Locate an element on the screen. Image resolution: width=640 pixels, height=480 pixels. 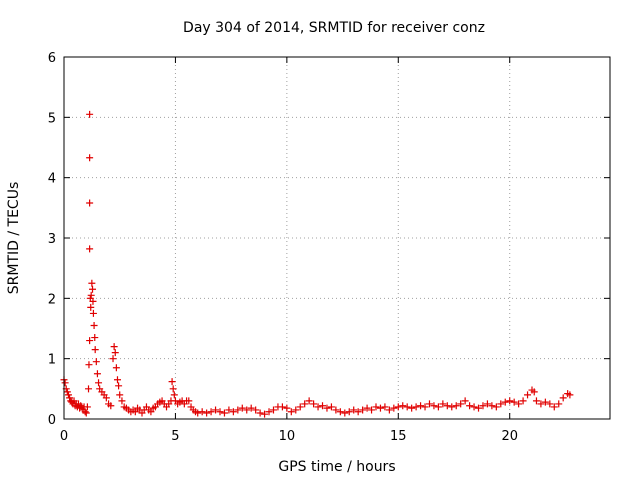
y-tick-label: 6 is located at coordinates (52, 58).